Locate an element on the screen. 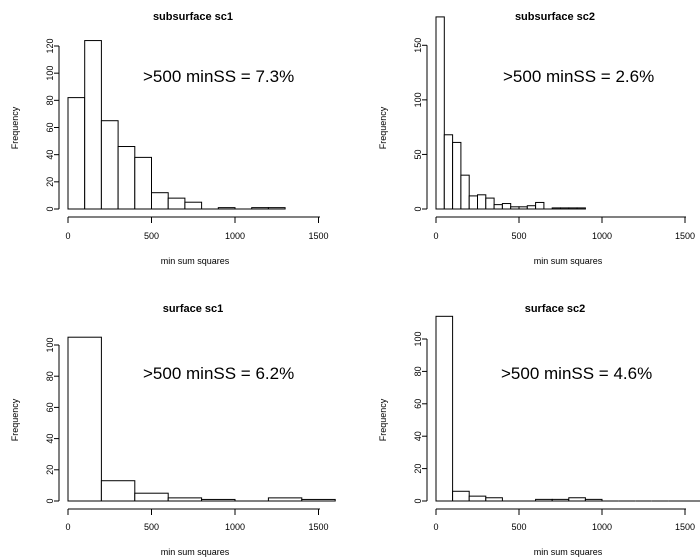 The height and width of the screenshot is (560, 700). panel-title: subsurface sc1 is located at coordinates (193, 17).